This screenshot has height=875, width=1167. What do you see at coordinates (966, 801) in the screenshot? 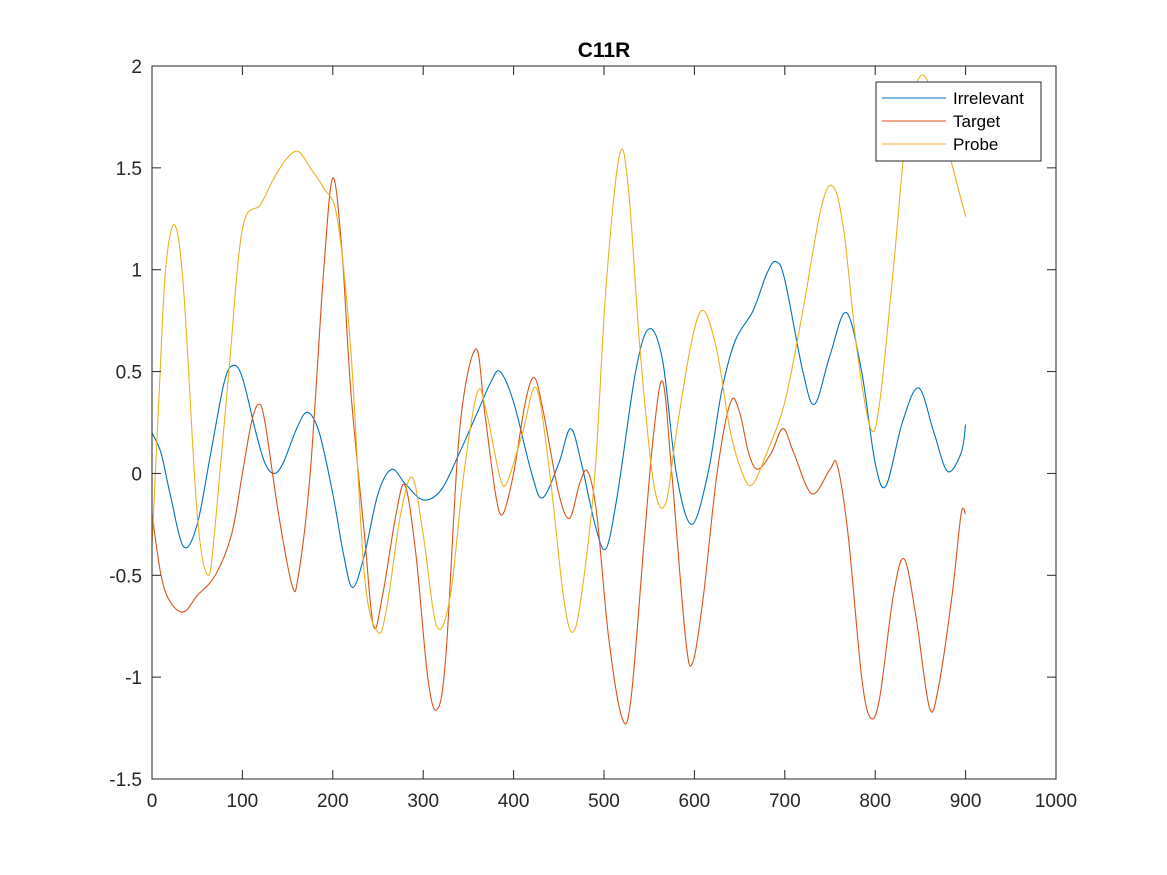
I see `x-tick-label: 900` at bounding box center [966, 801].